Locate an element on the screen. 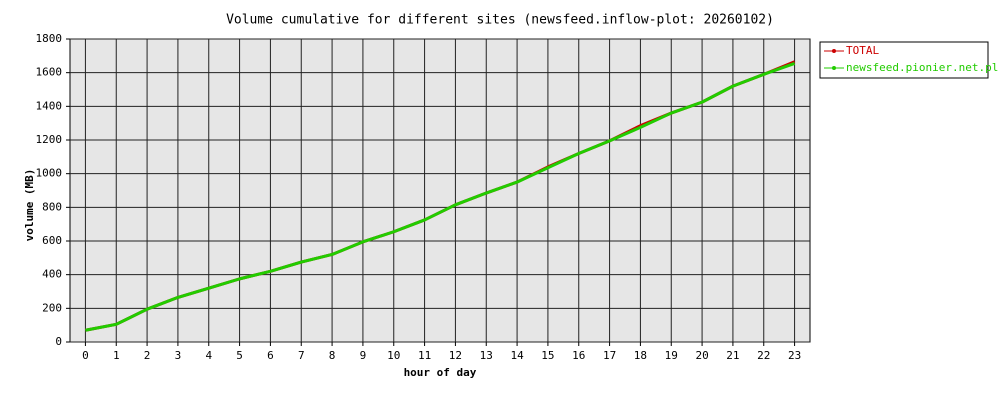 Image resolution: width=1000 pixels, height=404 pixels. x-tick-label: 10 is located at coordinates (393, 355).